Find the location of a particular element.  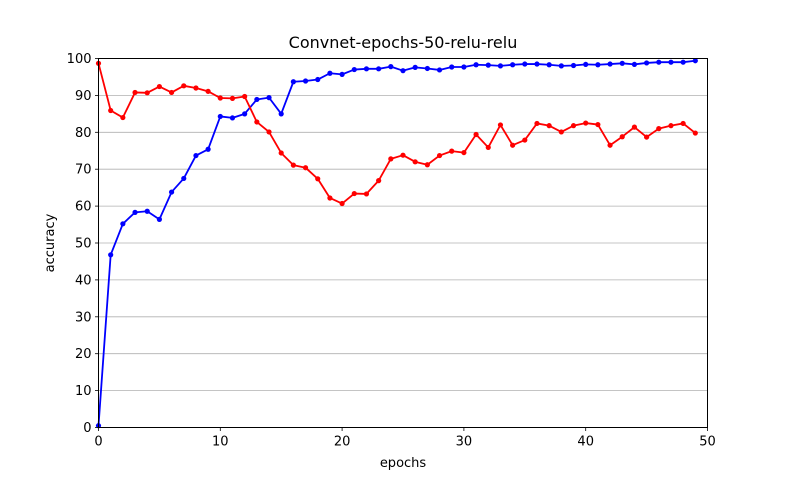

x-tick-label: 50 is located at coordinates (707, 442).